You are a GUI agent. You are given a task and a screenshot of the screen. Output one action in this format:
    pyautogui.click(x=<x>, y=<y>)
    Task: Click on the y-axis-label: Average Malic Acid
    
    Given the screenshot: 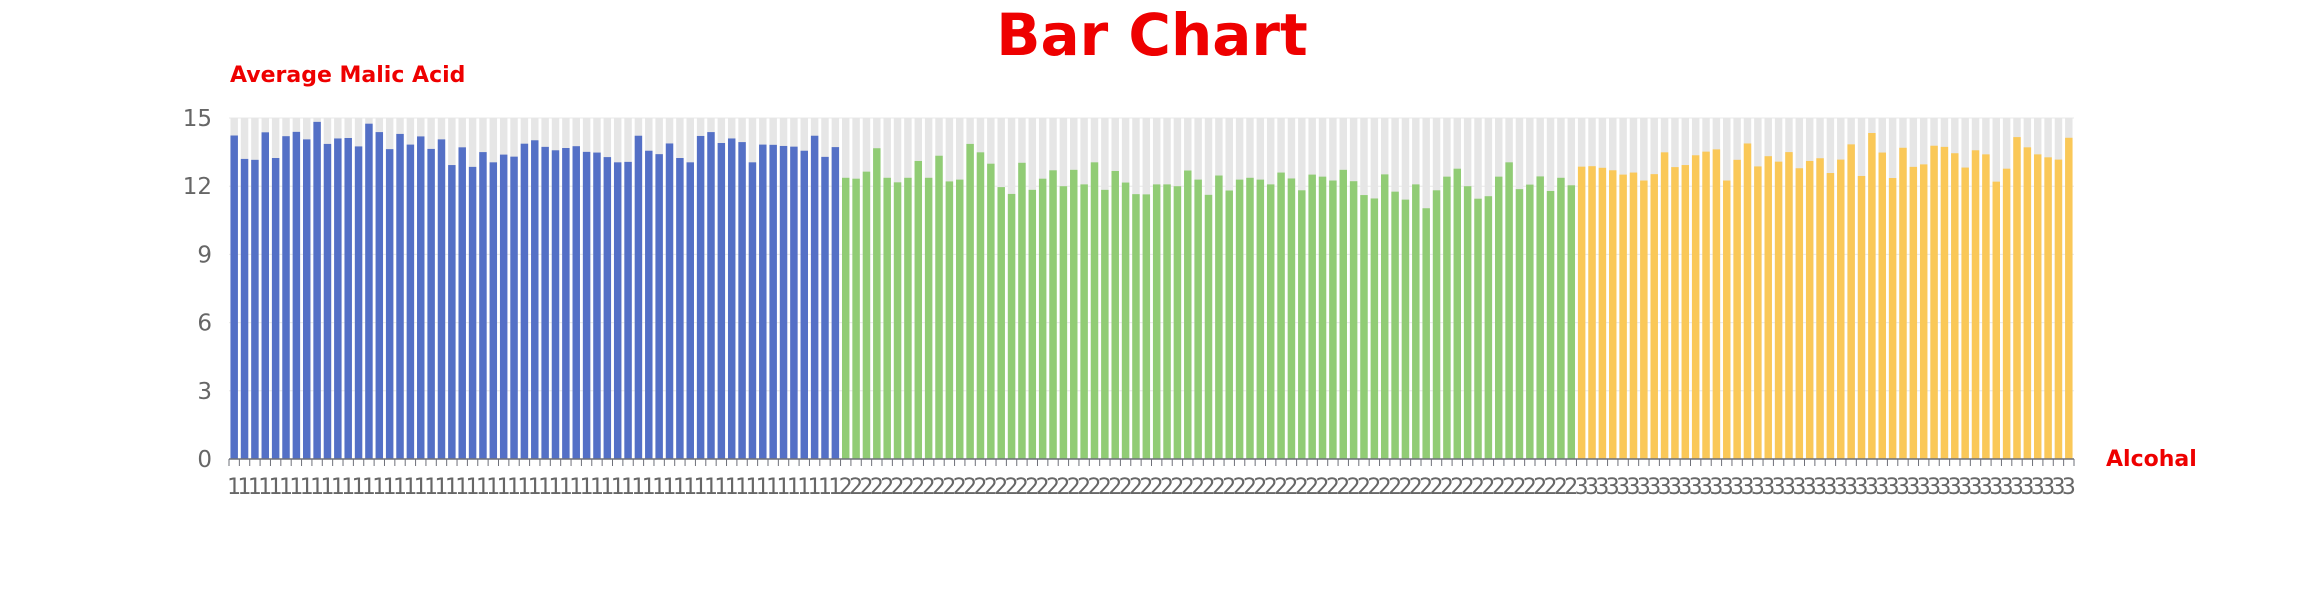 What is the action you would take?
    pyautogui.click(x=347, y=75)
    